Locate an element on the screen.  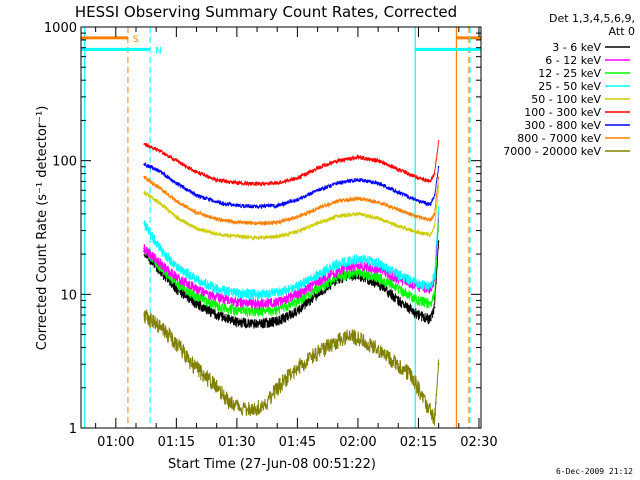
x-axis-label: Start Time (27-Jun-08 00:51:22) is located at coordinates (272, 464).